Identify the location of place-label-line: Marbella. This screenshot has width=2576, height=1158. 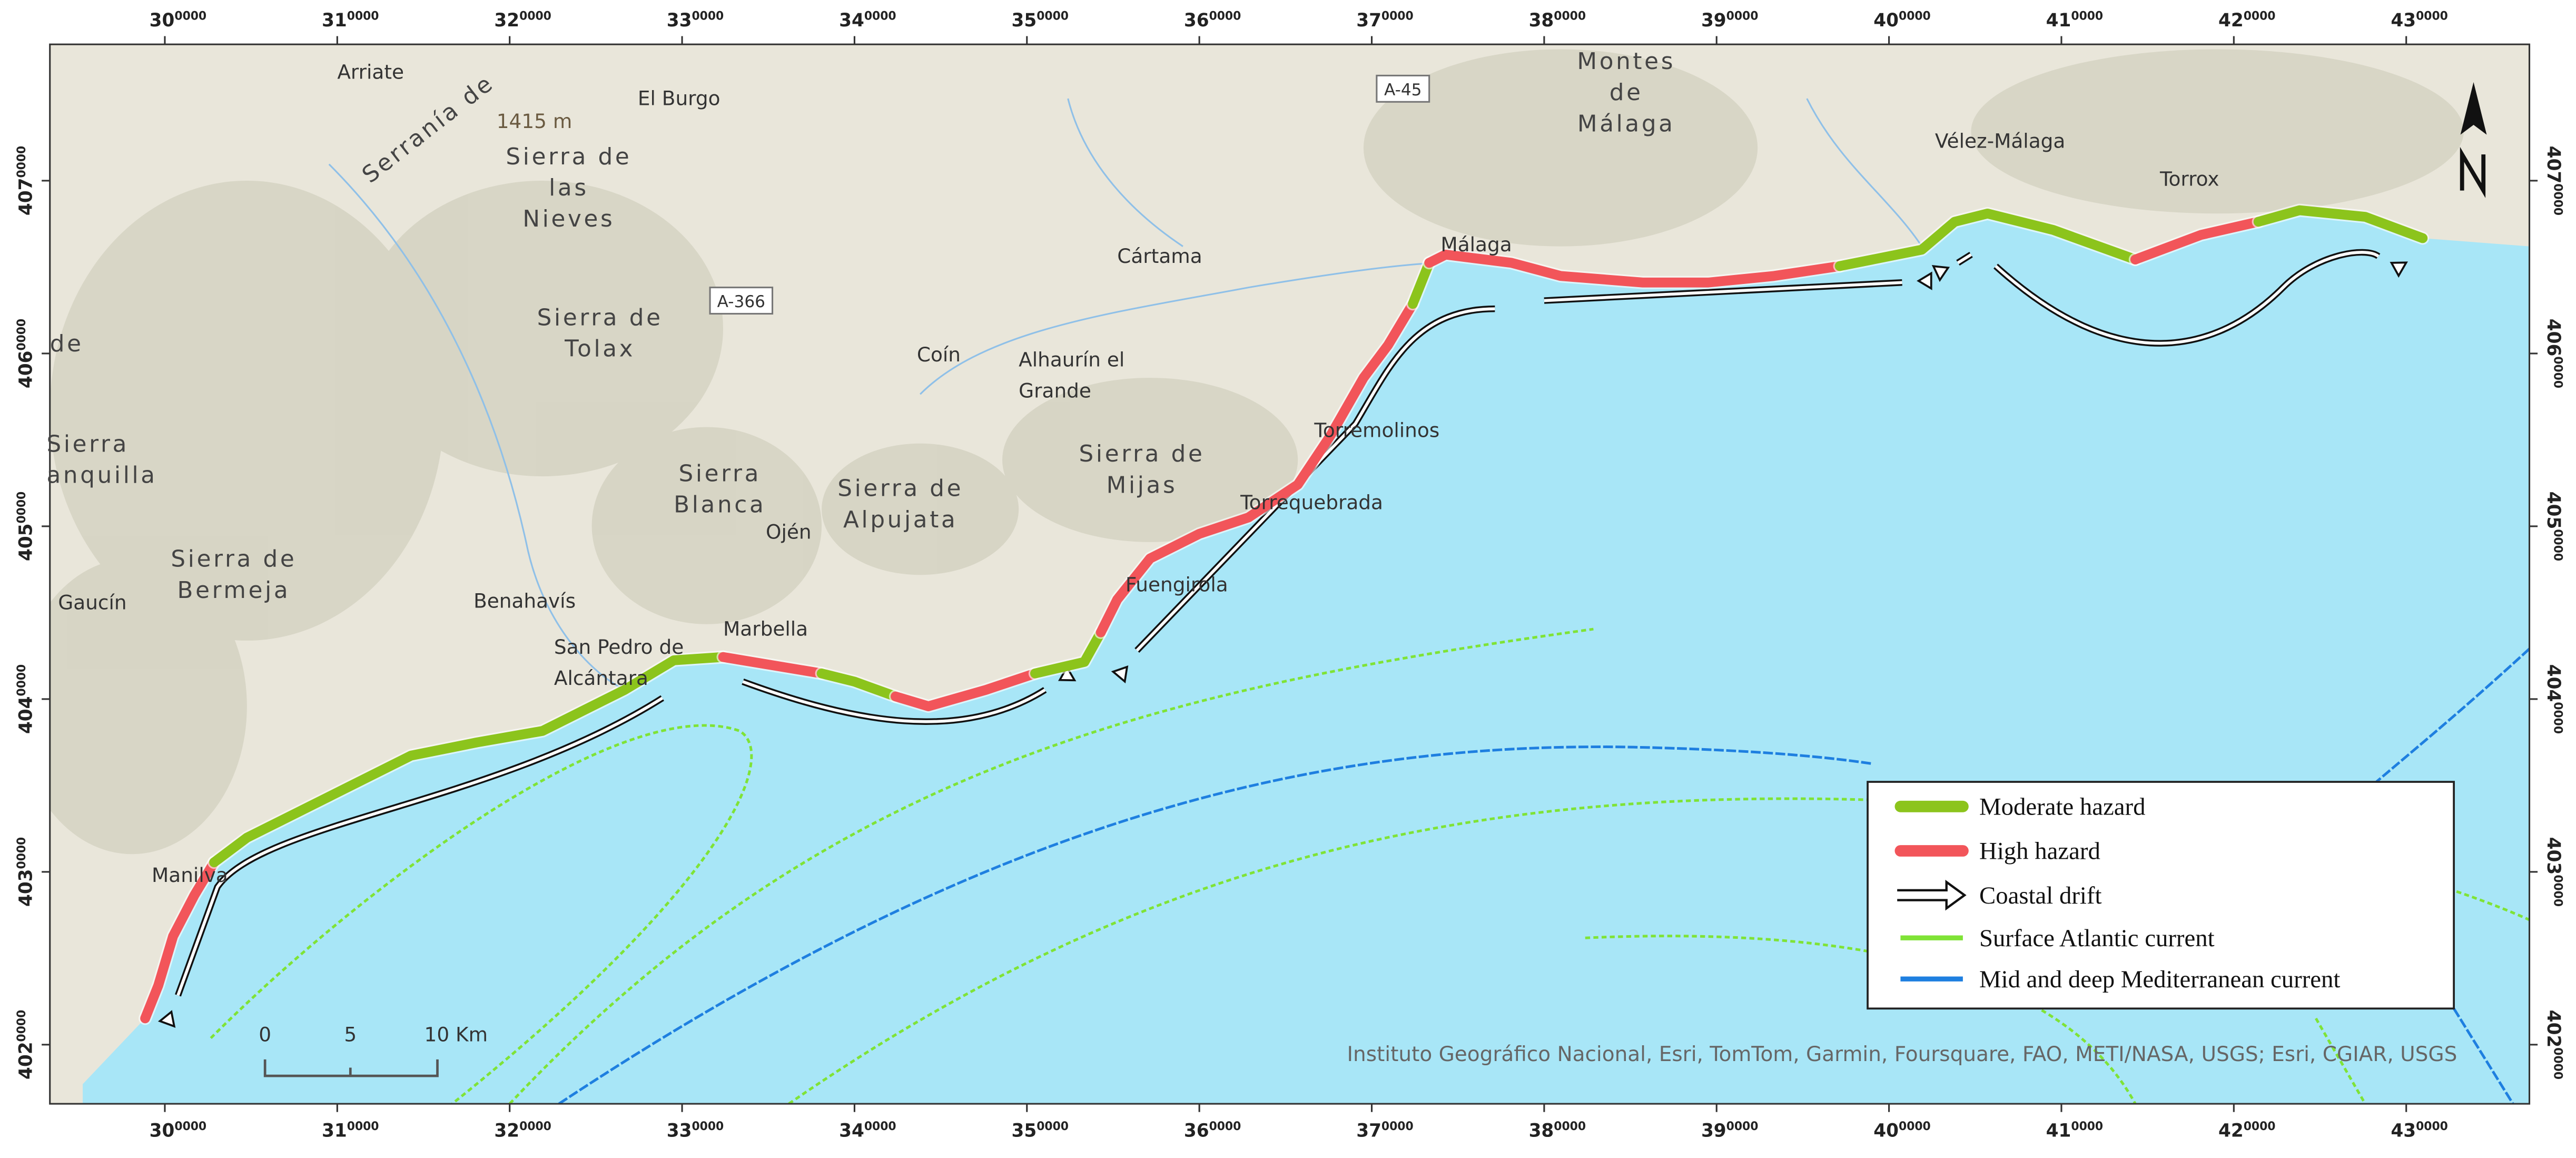
(765, 629).